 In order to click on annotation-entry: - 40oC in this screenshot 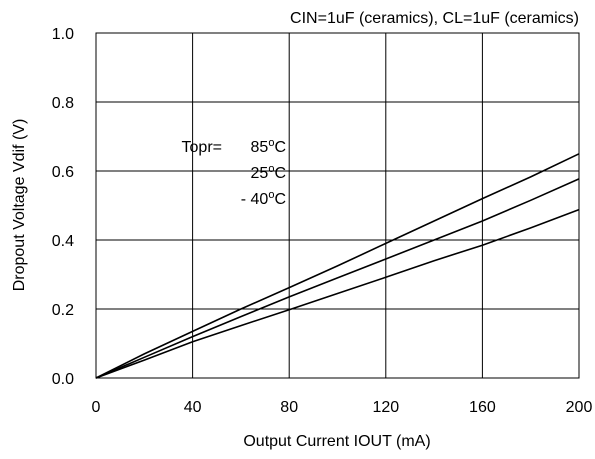, I will do `click(263, 198)`.